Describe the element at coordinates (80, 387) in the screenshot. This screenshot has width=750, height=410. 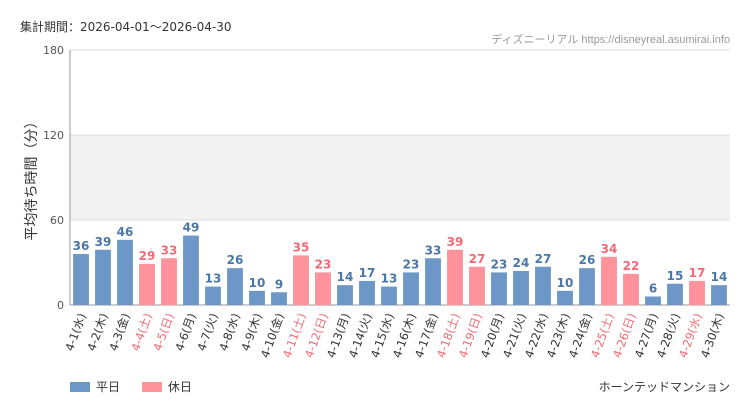
I see `legend-weekday-swatch` at that location.